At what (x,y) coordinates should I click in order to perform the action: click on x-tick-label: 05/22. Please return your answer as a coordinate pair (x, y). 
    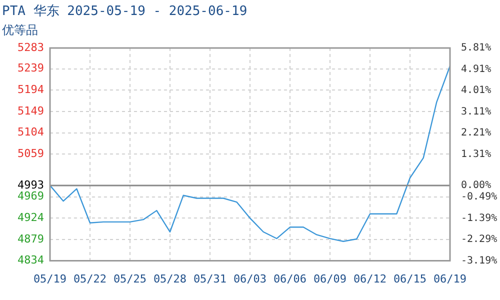
    Looking at the image, I should click on (90, 279).